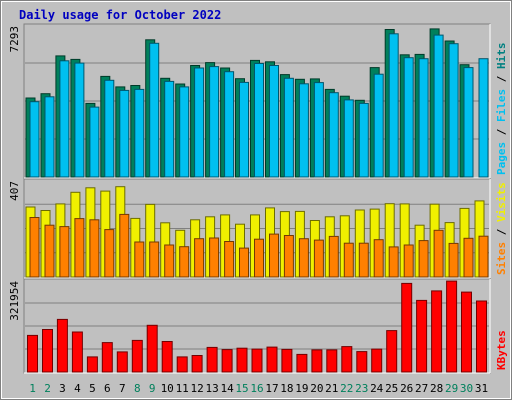  Describe the element at coordinates (107, 388) in the screenshot. I see `day-label-6: 6` at that location.